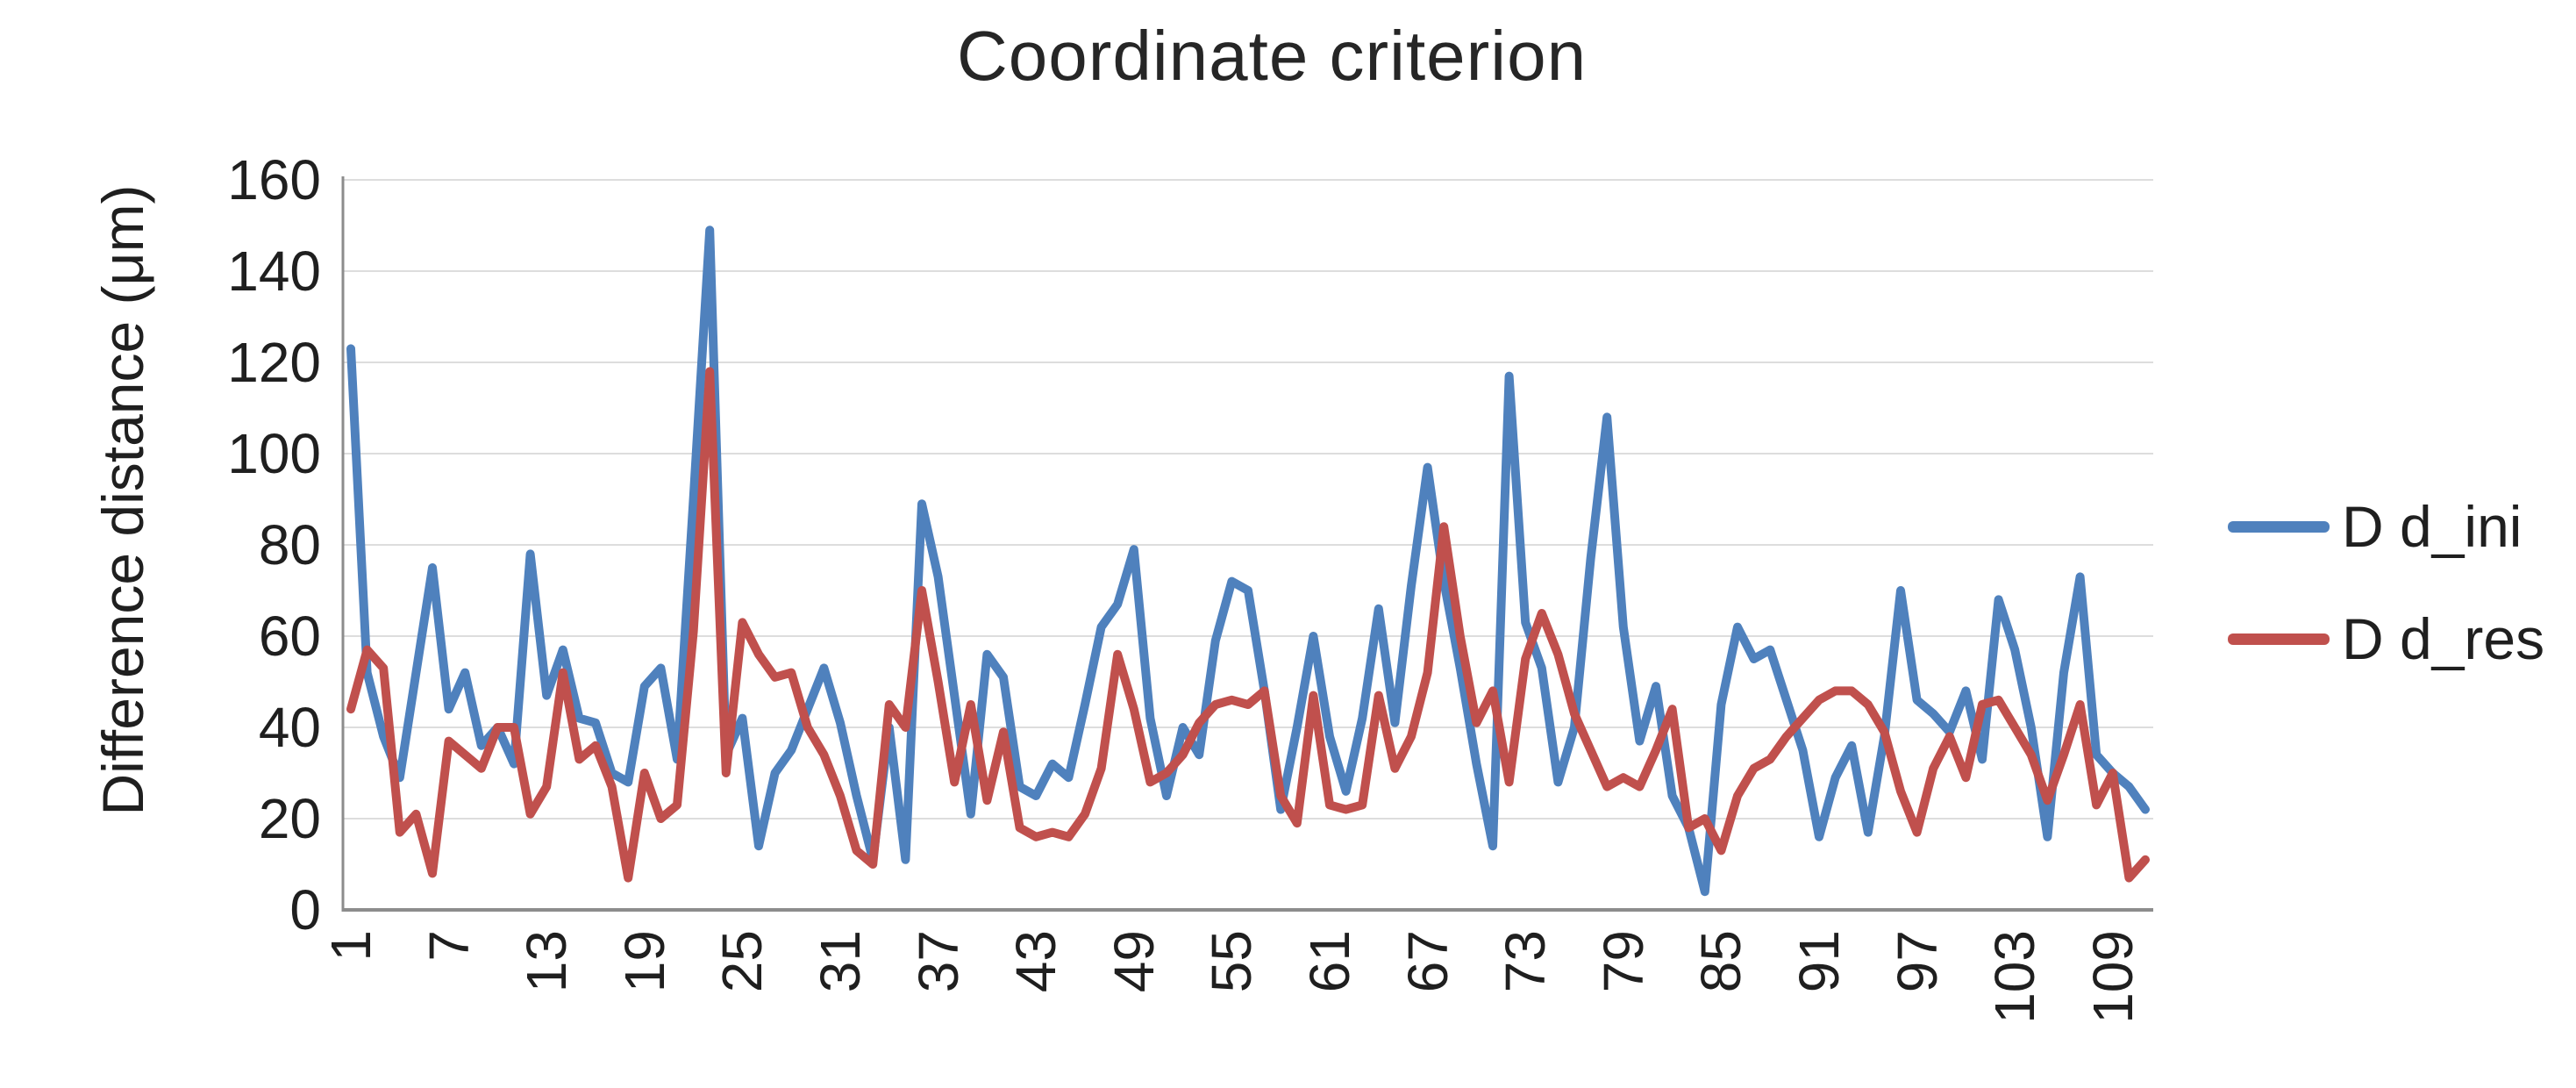 The width and height of the screenshot is (2576, 1088). What do you see at coordinates (274, 179) in the screenshot?
I see `y-tick-label: 160` at bounding box center [274, 179].